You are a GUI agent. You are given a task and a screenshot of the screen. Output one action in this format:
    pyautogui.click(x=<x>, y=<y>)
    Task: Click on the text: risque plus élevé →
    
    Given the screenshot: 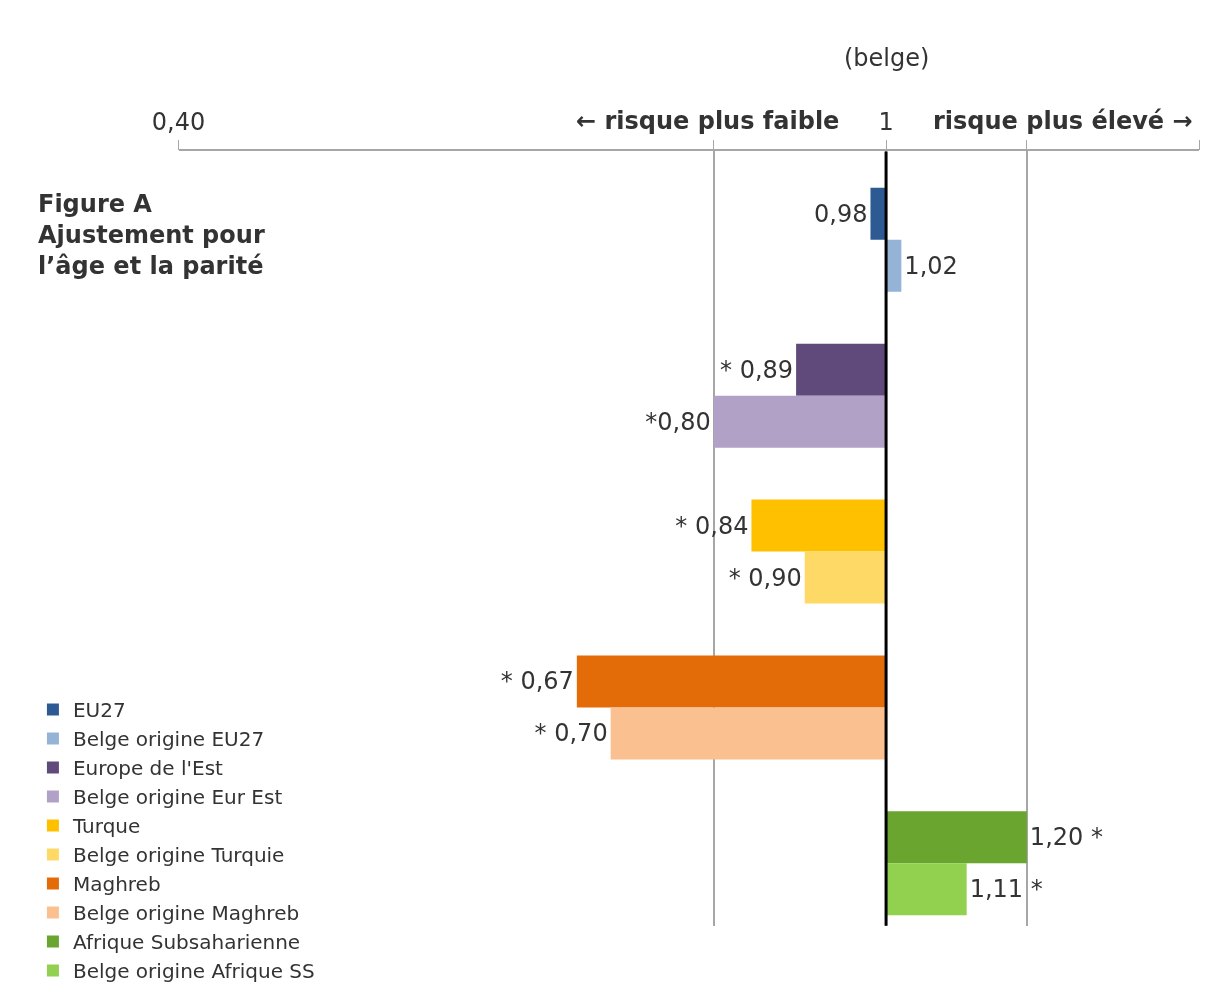 What is the action you would take?
    pyautogui.click(x=1063, y=121)
    